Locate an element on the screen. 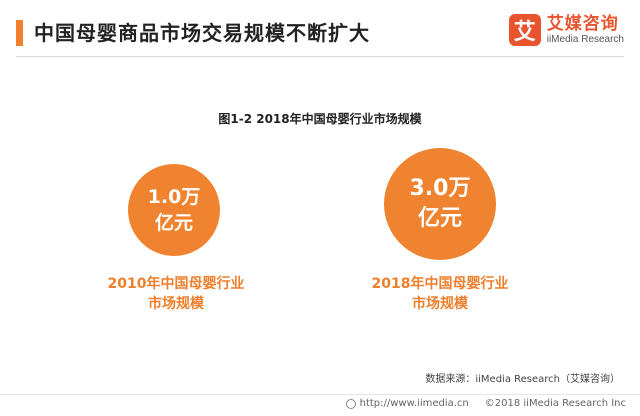 This screenshot has height=416, width=640. globe-icon is located at coordinates (350, 403).